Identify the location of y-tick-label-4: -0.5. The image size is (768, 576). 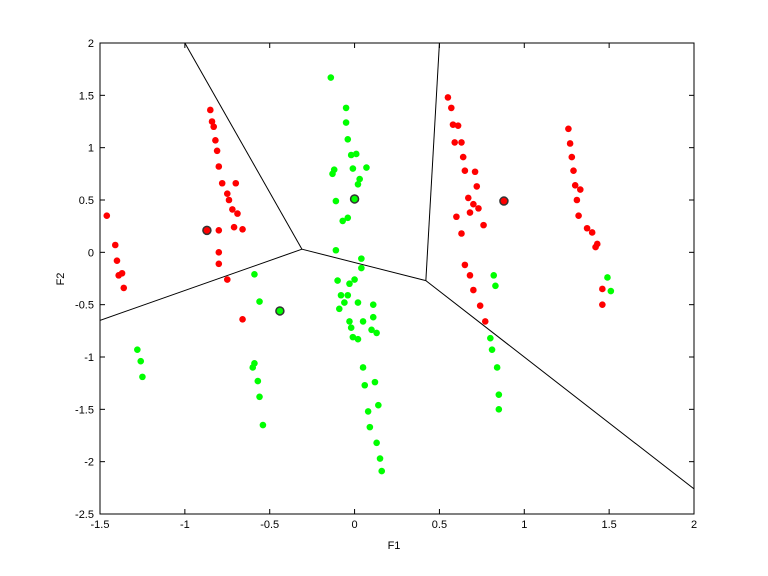
(84, 306).